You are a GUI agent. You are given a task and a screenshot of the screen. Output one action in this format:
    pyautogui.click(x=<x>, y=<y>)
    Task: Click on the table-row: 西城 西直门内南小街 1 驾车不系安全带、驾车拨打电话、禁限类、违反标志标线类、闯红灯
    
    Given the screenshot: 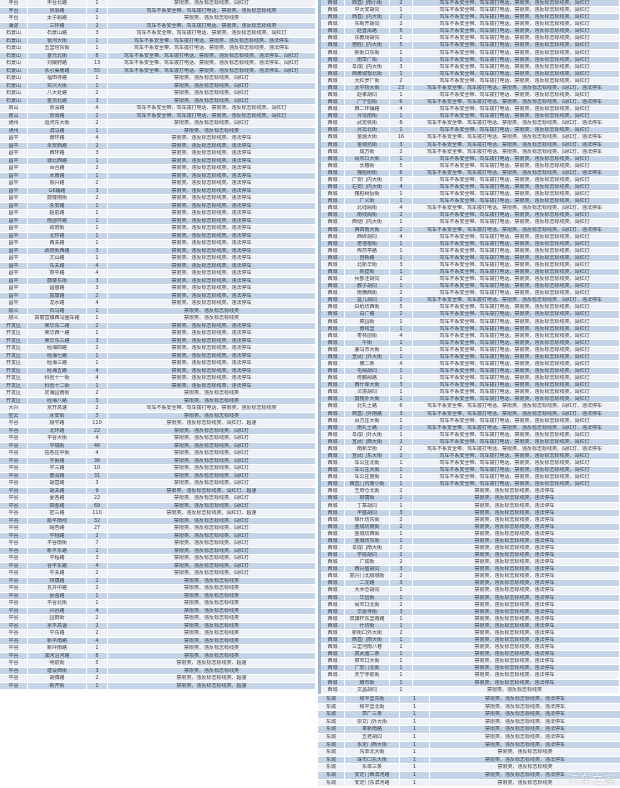 What is the action you would take?
    pyautogui.click(x=470, y=485)
    